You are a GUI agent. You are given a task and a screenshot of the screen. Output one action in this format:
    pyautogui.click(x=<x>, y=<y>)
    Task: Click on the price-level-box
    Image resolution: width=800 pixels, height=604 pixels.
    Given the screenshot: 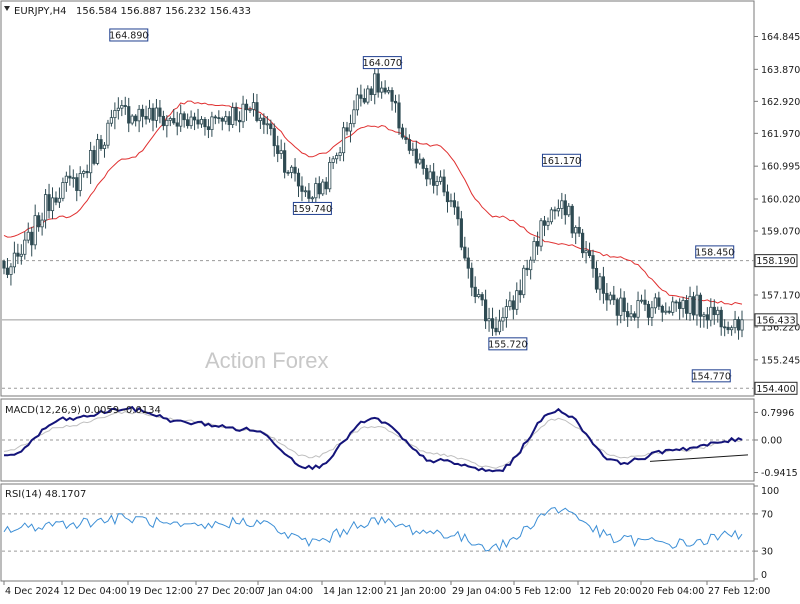 What is the action you would take?
    pyautogui.click(x=776, y=320)
    